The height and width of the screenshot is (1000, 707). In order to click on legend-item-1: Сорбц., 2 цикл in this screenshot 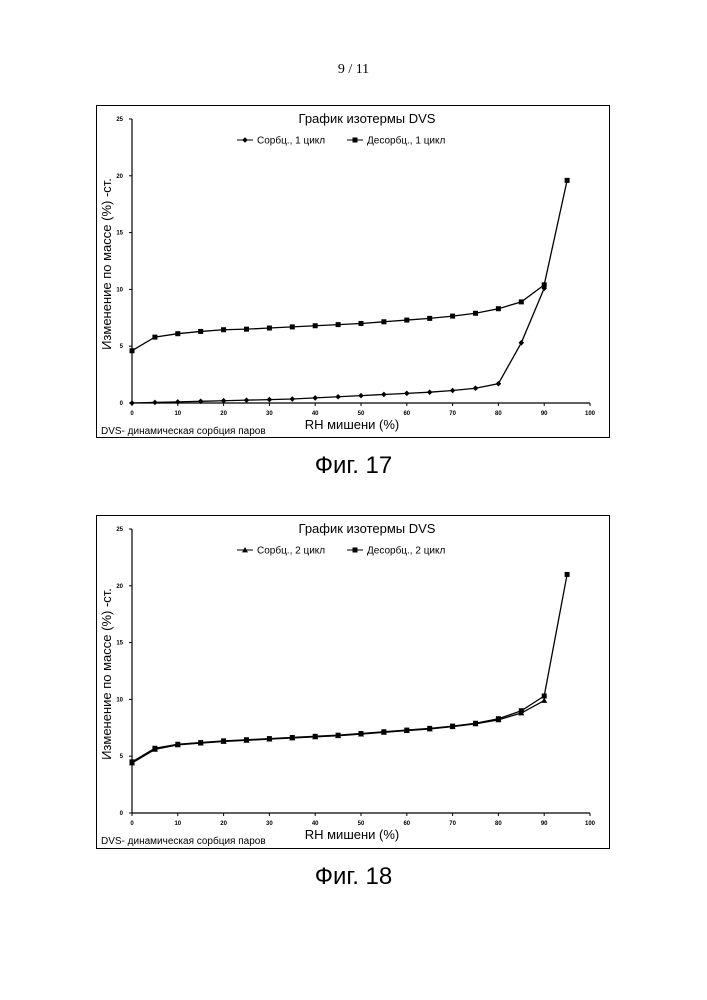, I will do `click(281, 551)`.